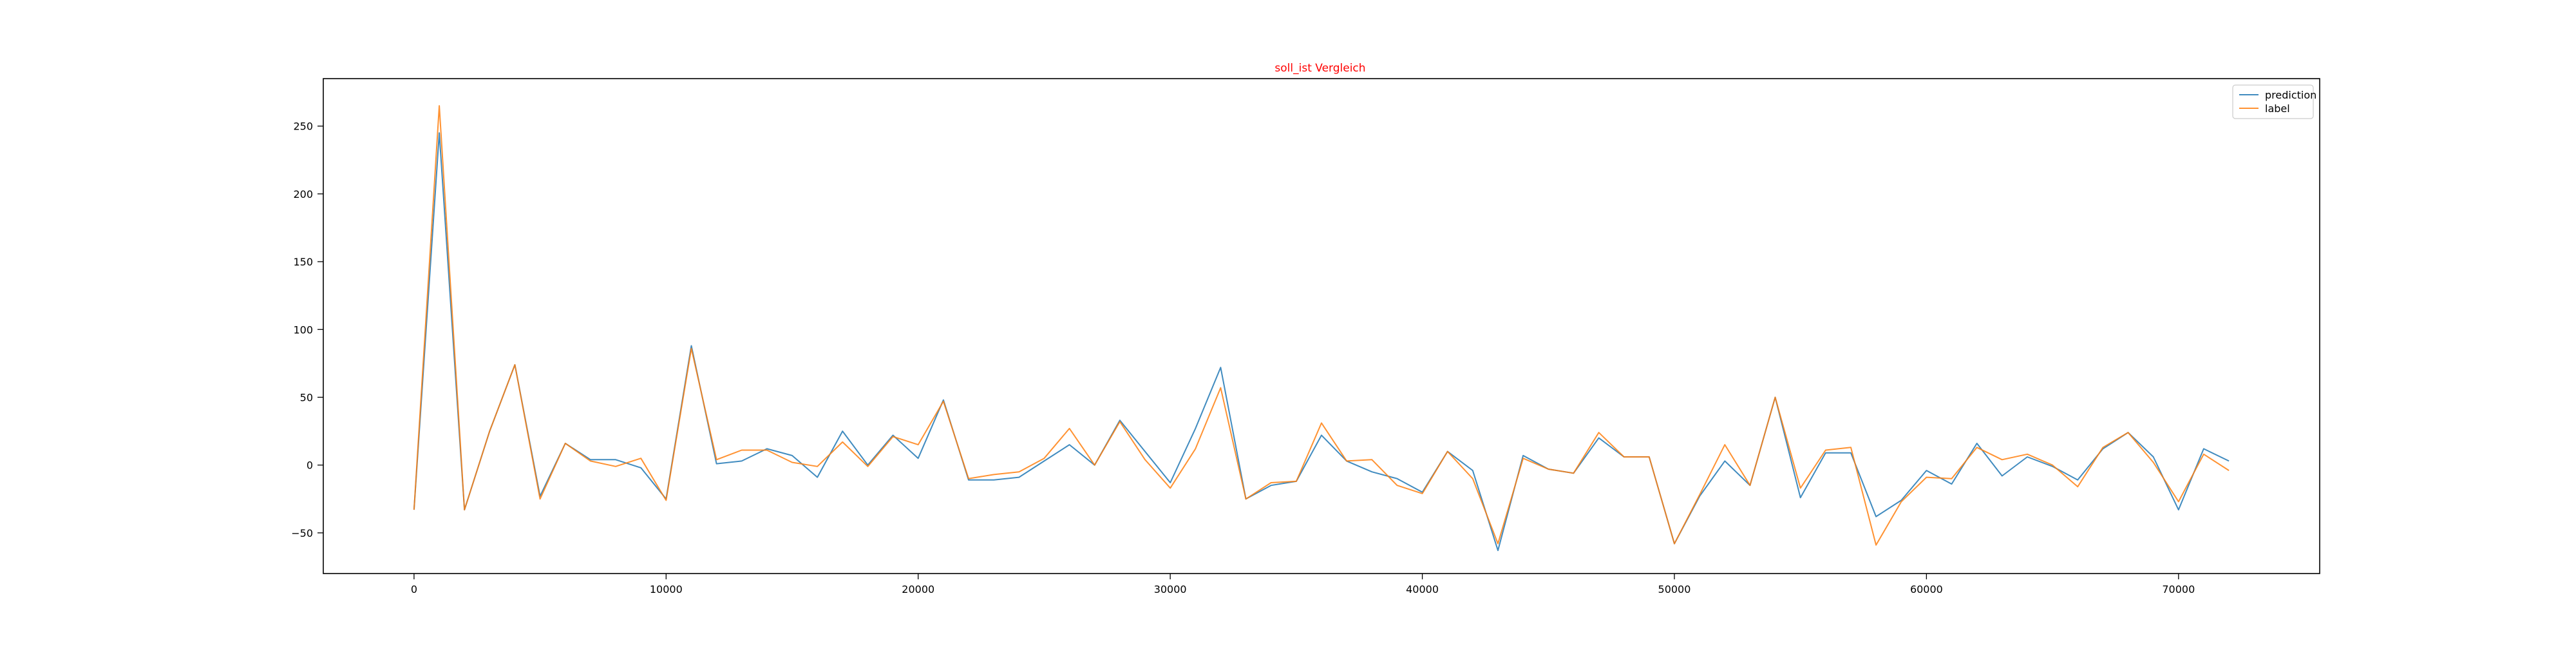 This screenshot has width=2576, height=647. Describe the element at coordinates (918, 589) in the screenshot. I see `x-tick-label: 20000` at that location.